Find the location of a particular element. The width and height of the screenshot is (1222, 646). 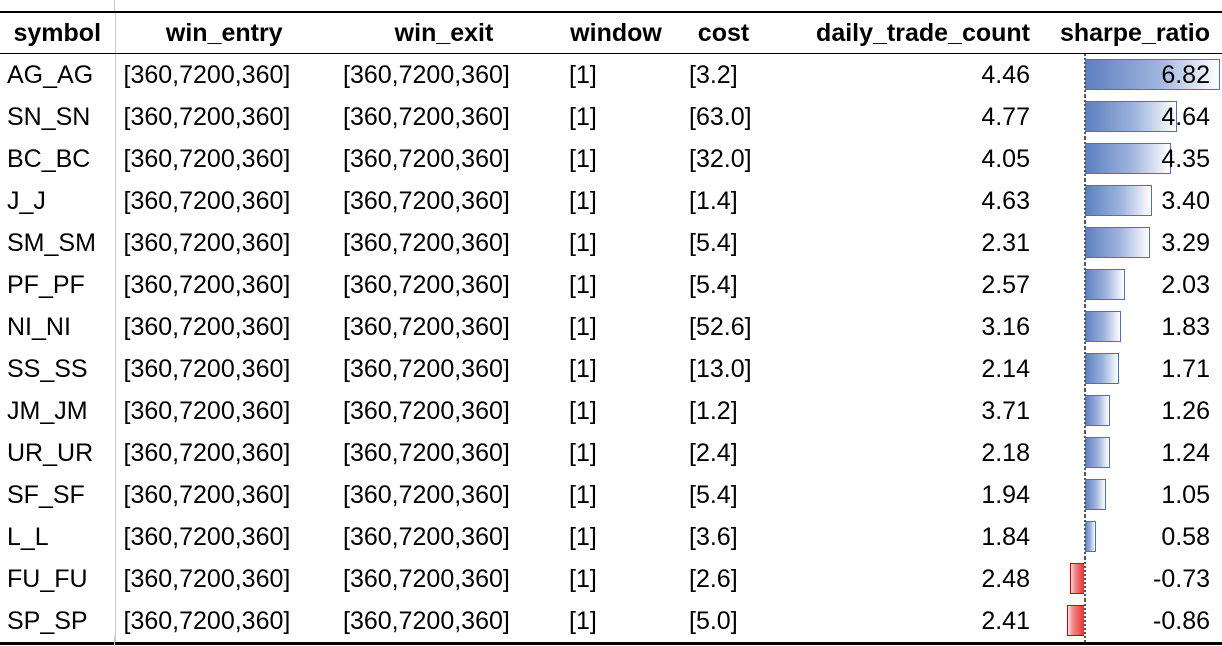

cell-symbol: J_J is located at coordinates (58, 201).